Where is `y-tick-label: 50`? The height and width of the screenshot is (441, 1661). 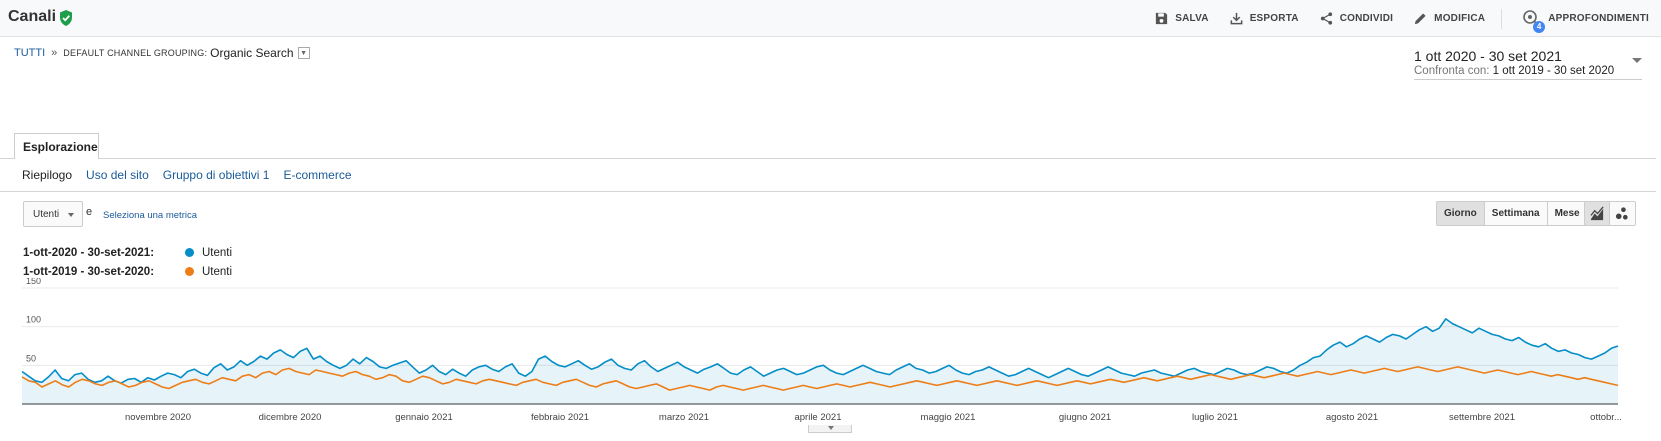 y-tick-label: 50 is located at coordinates (31, 358).